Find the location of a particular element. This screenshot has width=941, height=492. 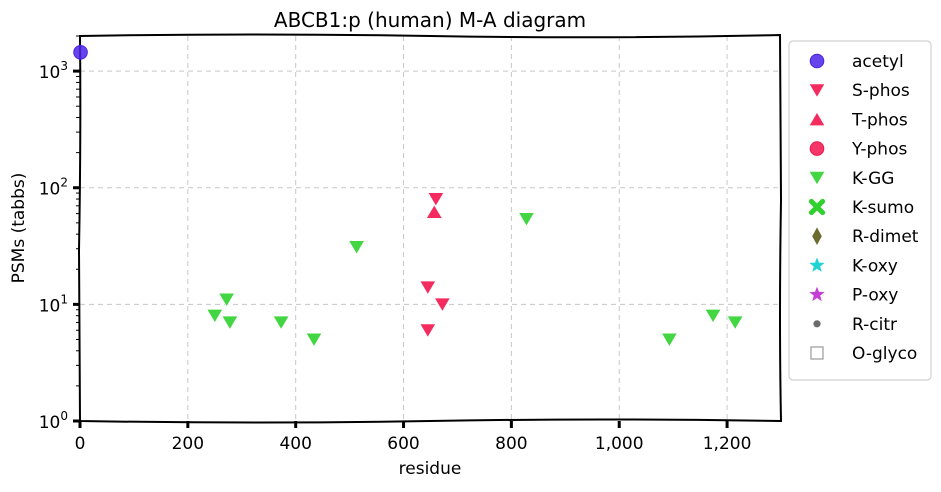

y-axis-ticks: 10⁰ 10¹ 10² 10³ is located at coordinates (59, 234).